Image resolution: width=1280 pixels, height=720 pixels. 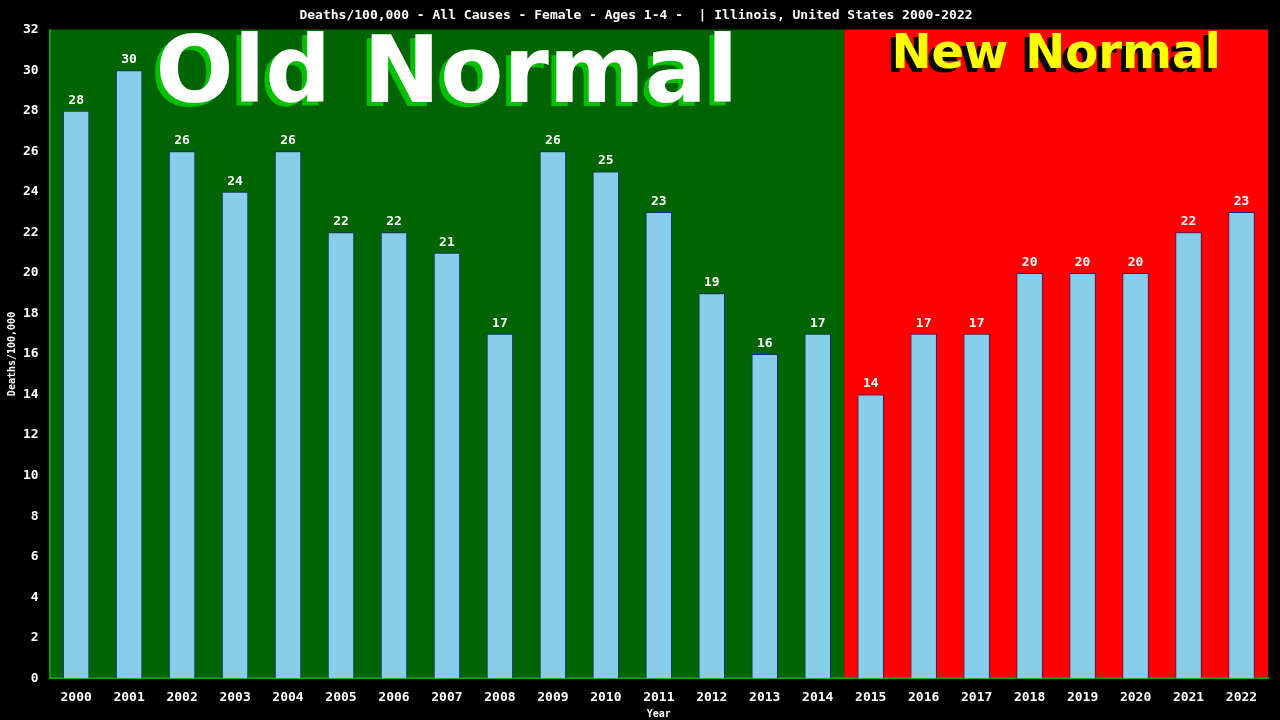 I want to click on x-tick-label: 2016, so click(x=924, y=696).